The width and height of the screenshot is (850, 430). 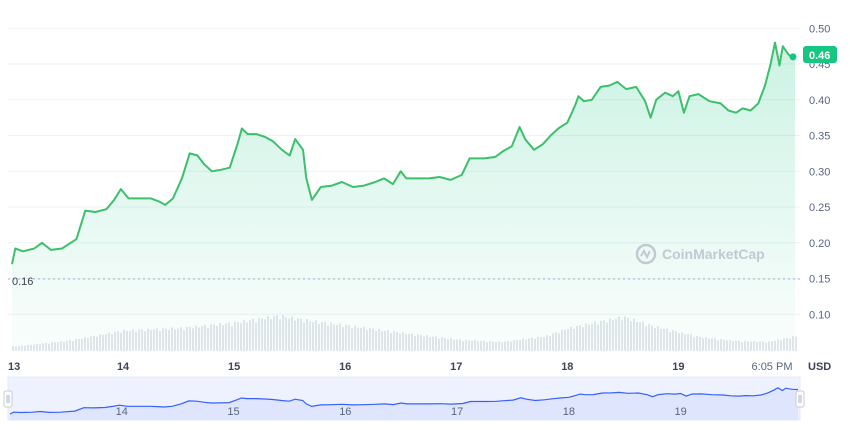 What do you see at coordinates (793, 57) in the screenshot?
I see `current-price-dot` at bounding box center [793, 57].